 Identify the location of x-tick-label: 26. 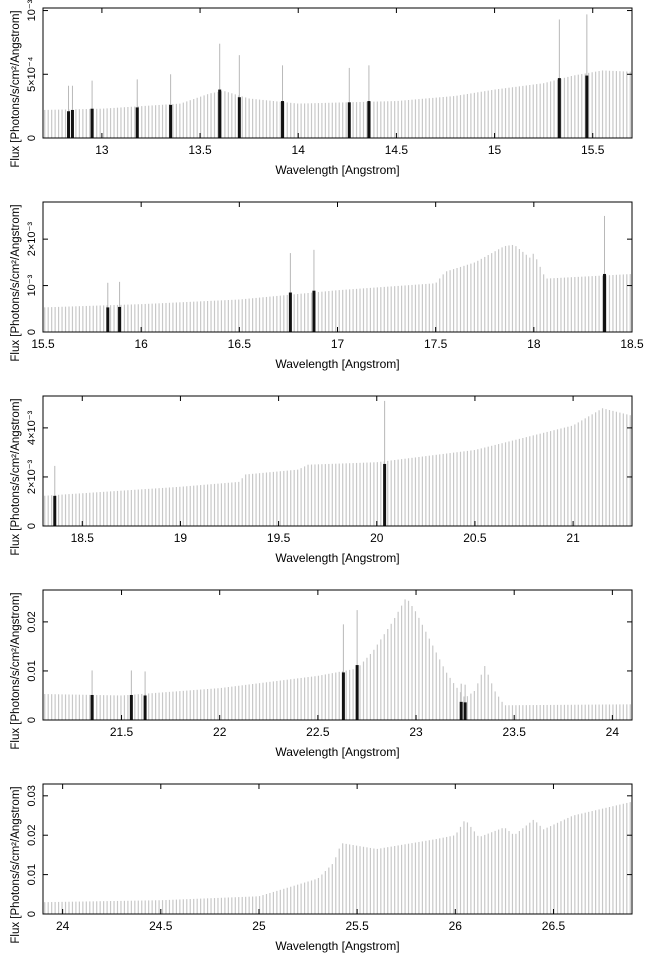
(456, 926).